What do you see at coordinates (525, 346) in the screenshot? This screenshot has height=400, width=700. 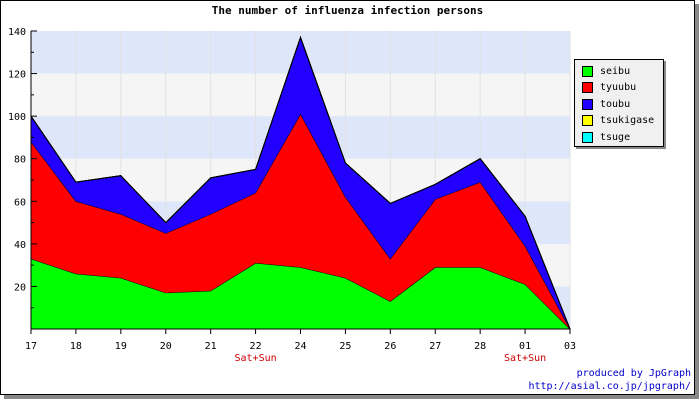 I see `x-tick-label: 01` at bounding box center [525, 346].